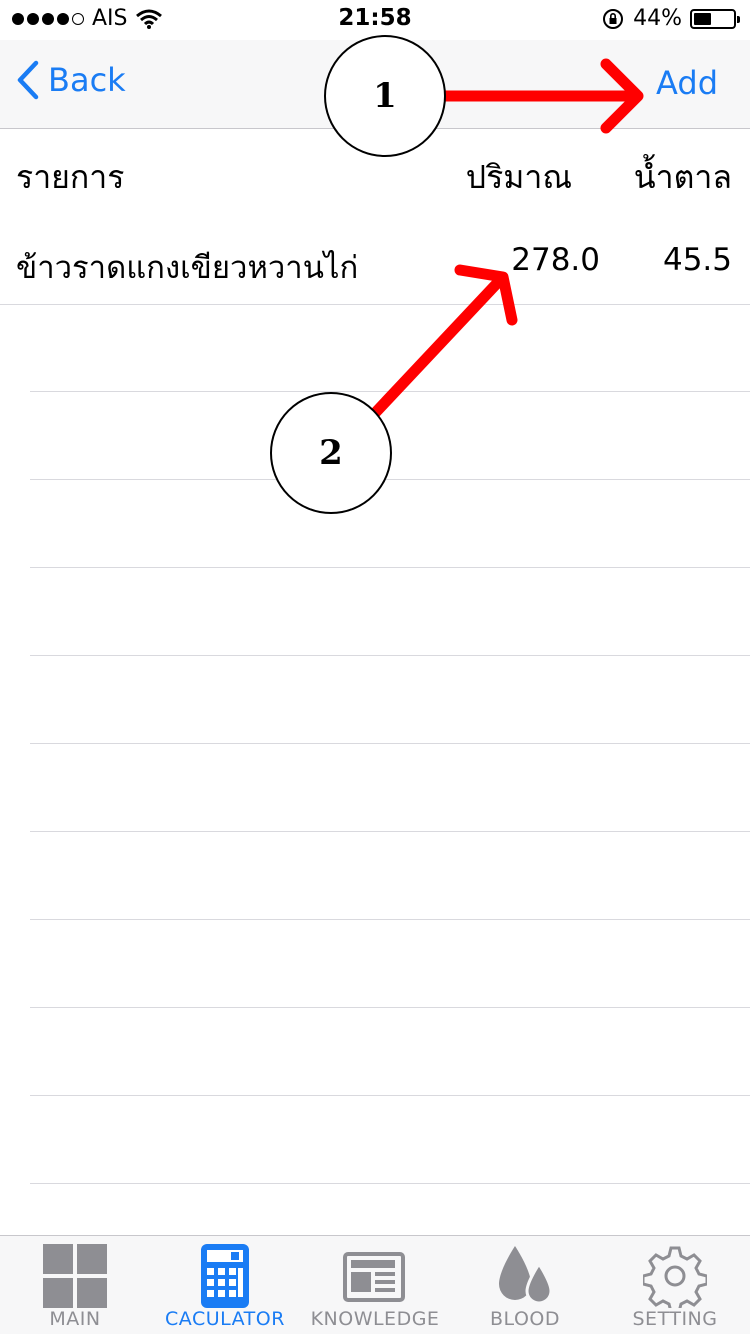  I want to click on signal-strength-icon, so click(48, 18).